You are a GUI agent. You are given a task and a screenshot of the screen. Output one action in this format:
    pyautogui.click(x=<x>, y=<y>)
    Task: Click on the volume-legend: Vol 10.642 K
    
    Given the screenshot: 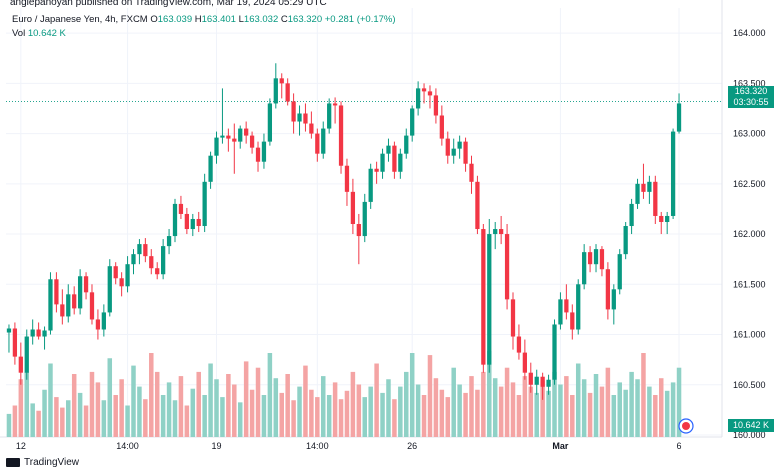 What is the action you would take?
    pyautogui.click(x=39, y=33)
    